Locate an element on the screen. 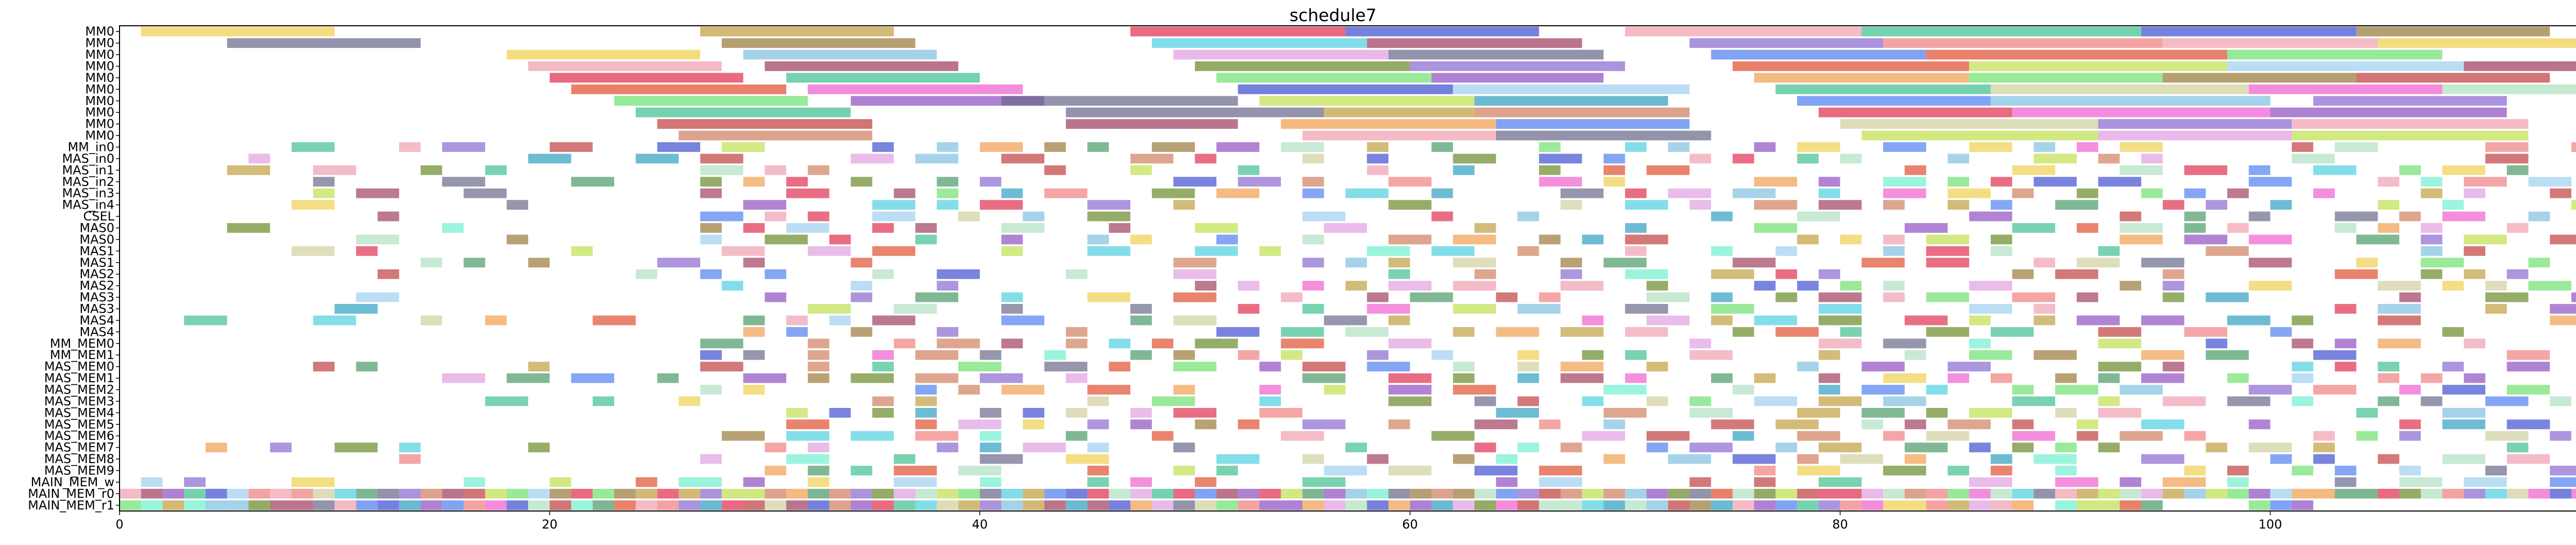  y-tick-label: MAS0 is located at coordinates (96, 228).